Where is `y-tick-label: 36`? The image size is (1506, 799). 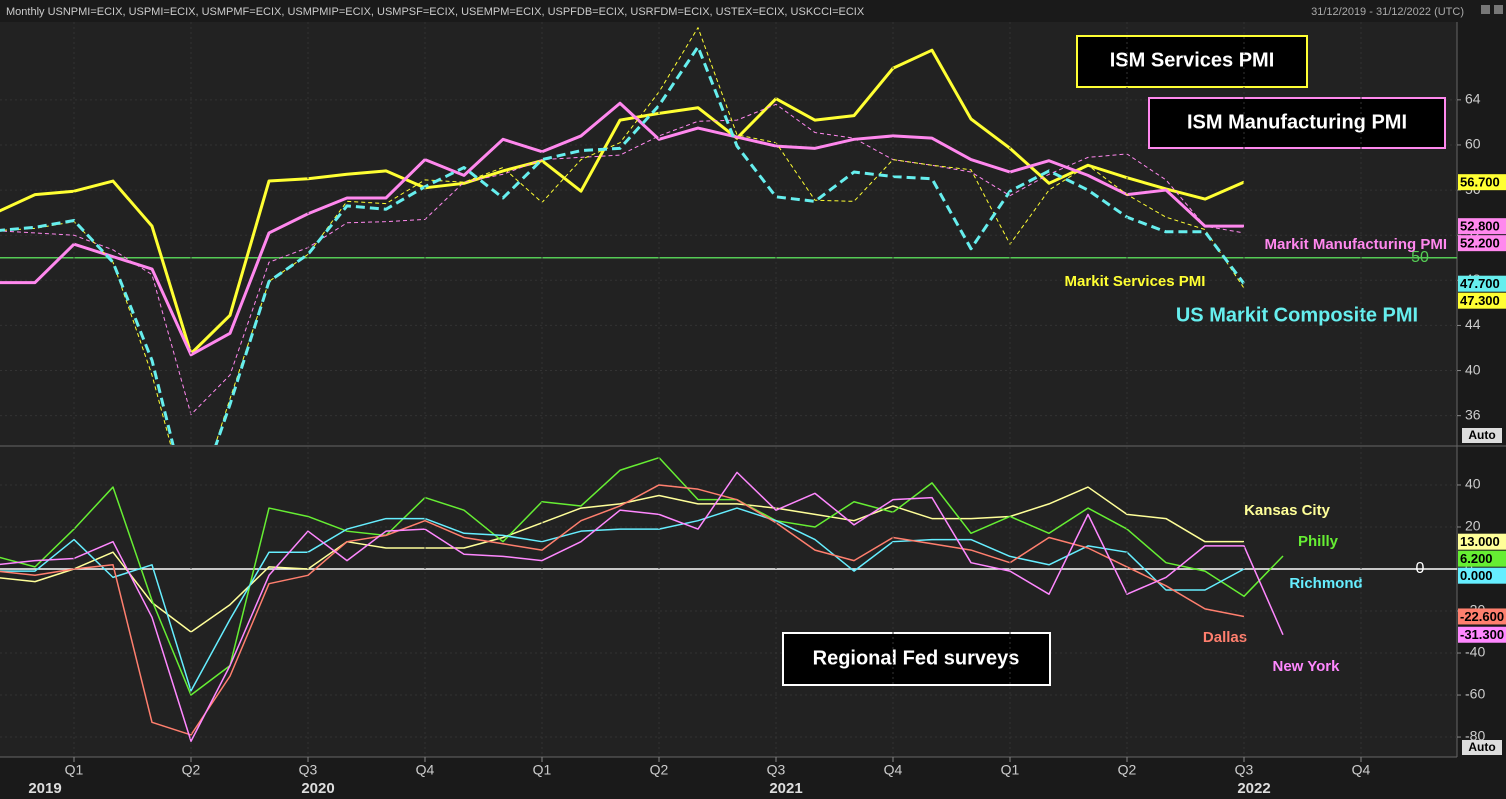
y-tick-label: 36 is located at coordinates (1473, 414).